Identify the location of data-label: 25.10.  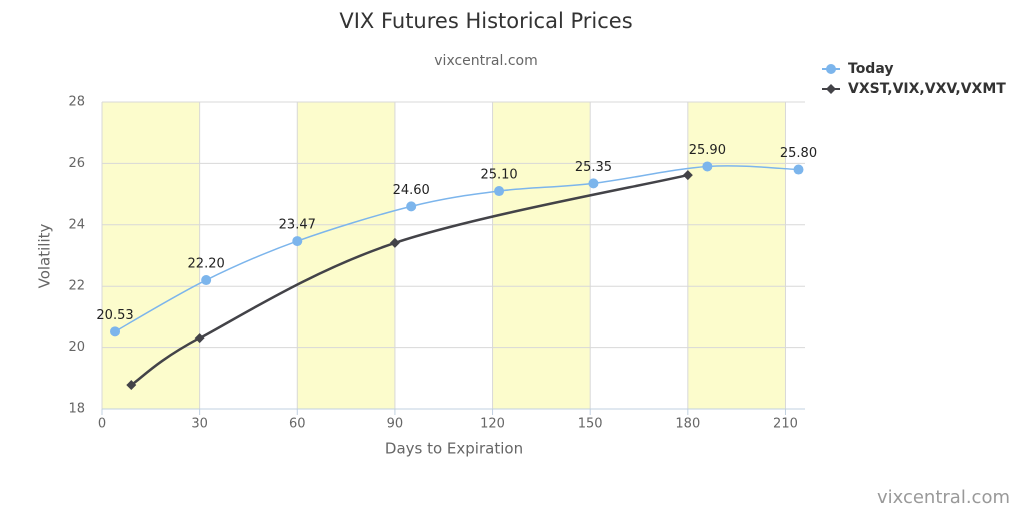
(498, 175).